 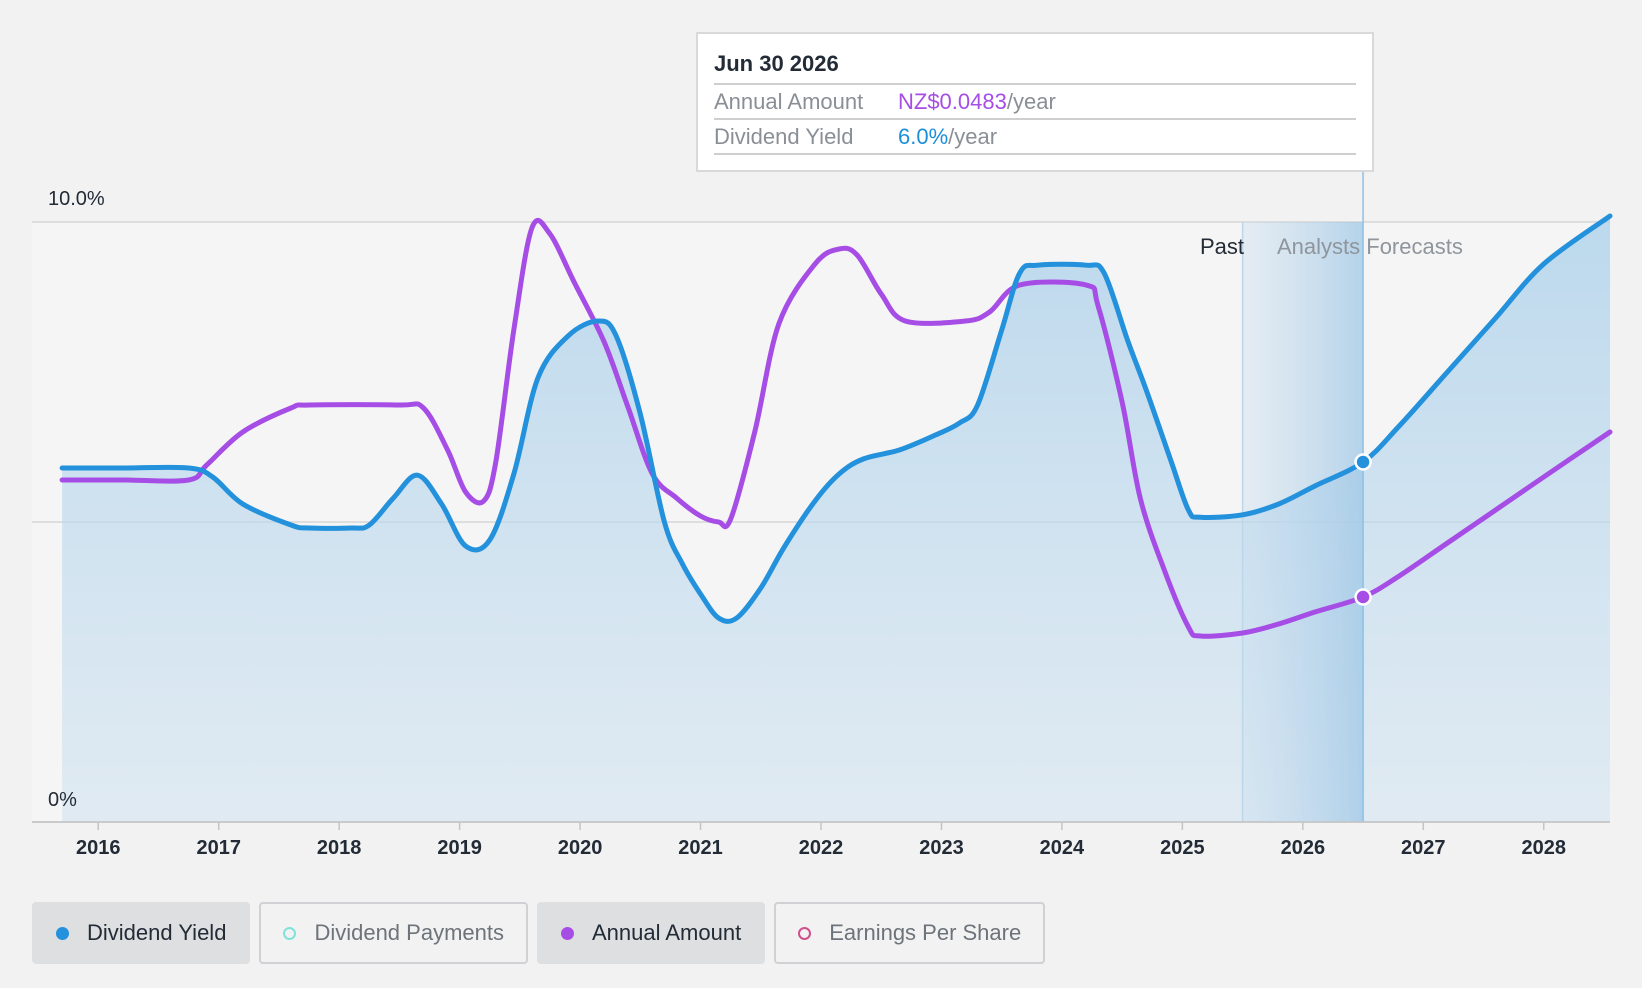 What do you see at coordinates (700, 848) in the screenshot?
I see `x-tick-label: 2021` at bounding box center [700, 848].